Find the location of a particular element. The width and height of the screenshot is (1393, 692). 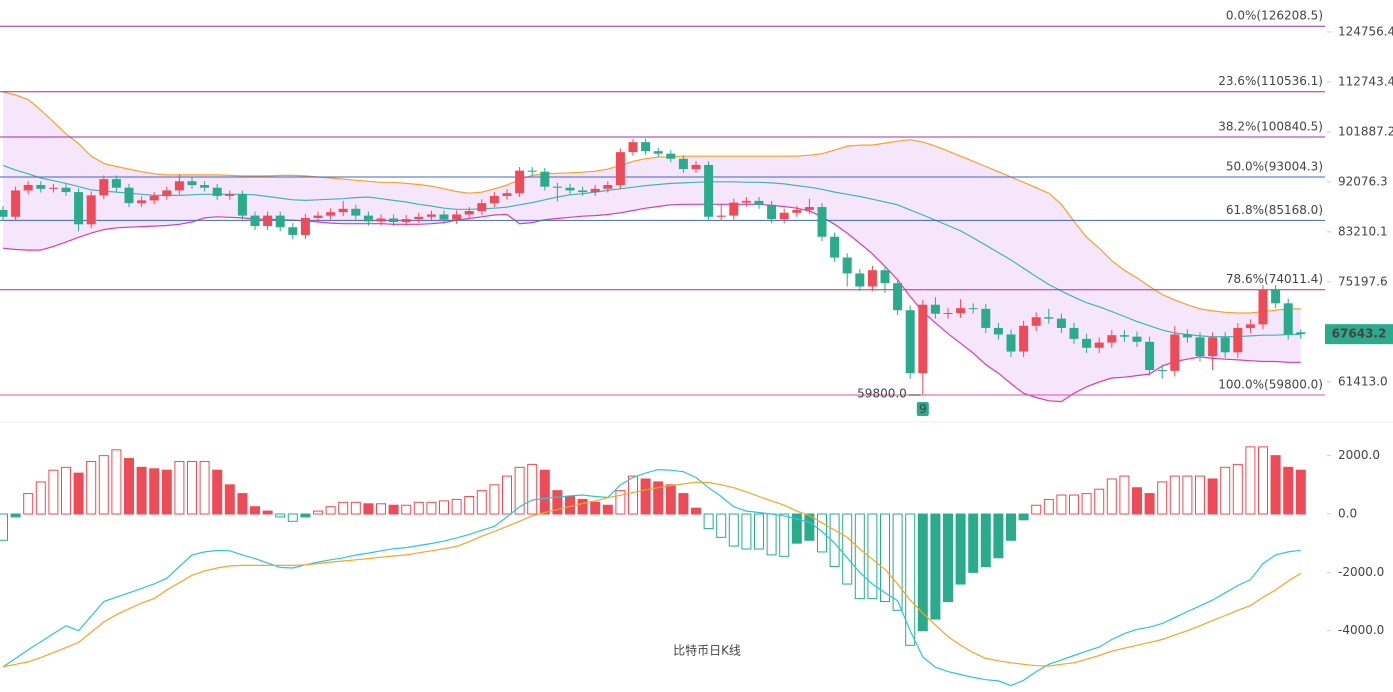

last-price-box is located at coordinates (1359, 334).